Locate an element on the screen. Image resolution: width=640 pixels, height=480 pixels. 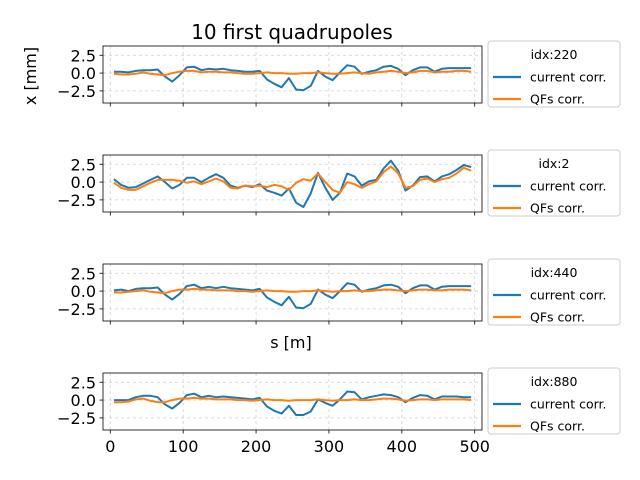
legend: idx:880 current corr. QFs corr. is located at coordinates (554, 401).